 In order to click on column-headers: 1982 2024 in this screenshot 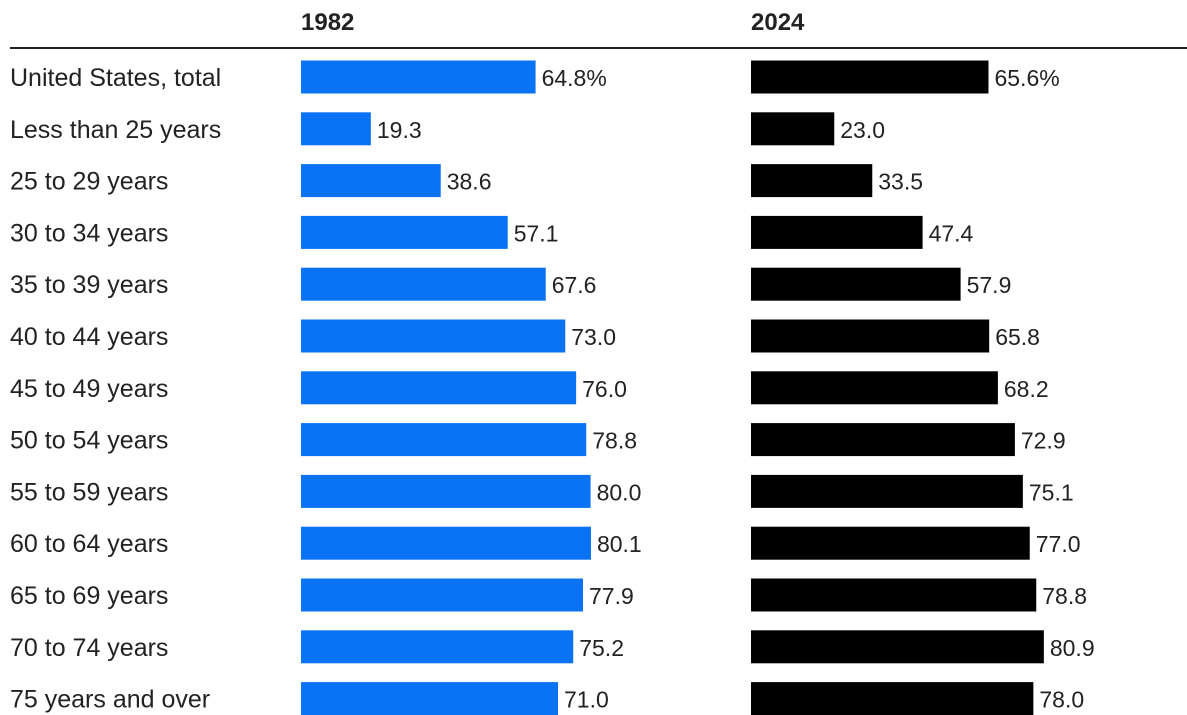, I will do `click(553, 22)`.